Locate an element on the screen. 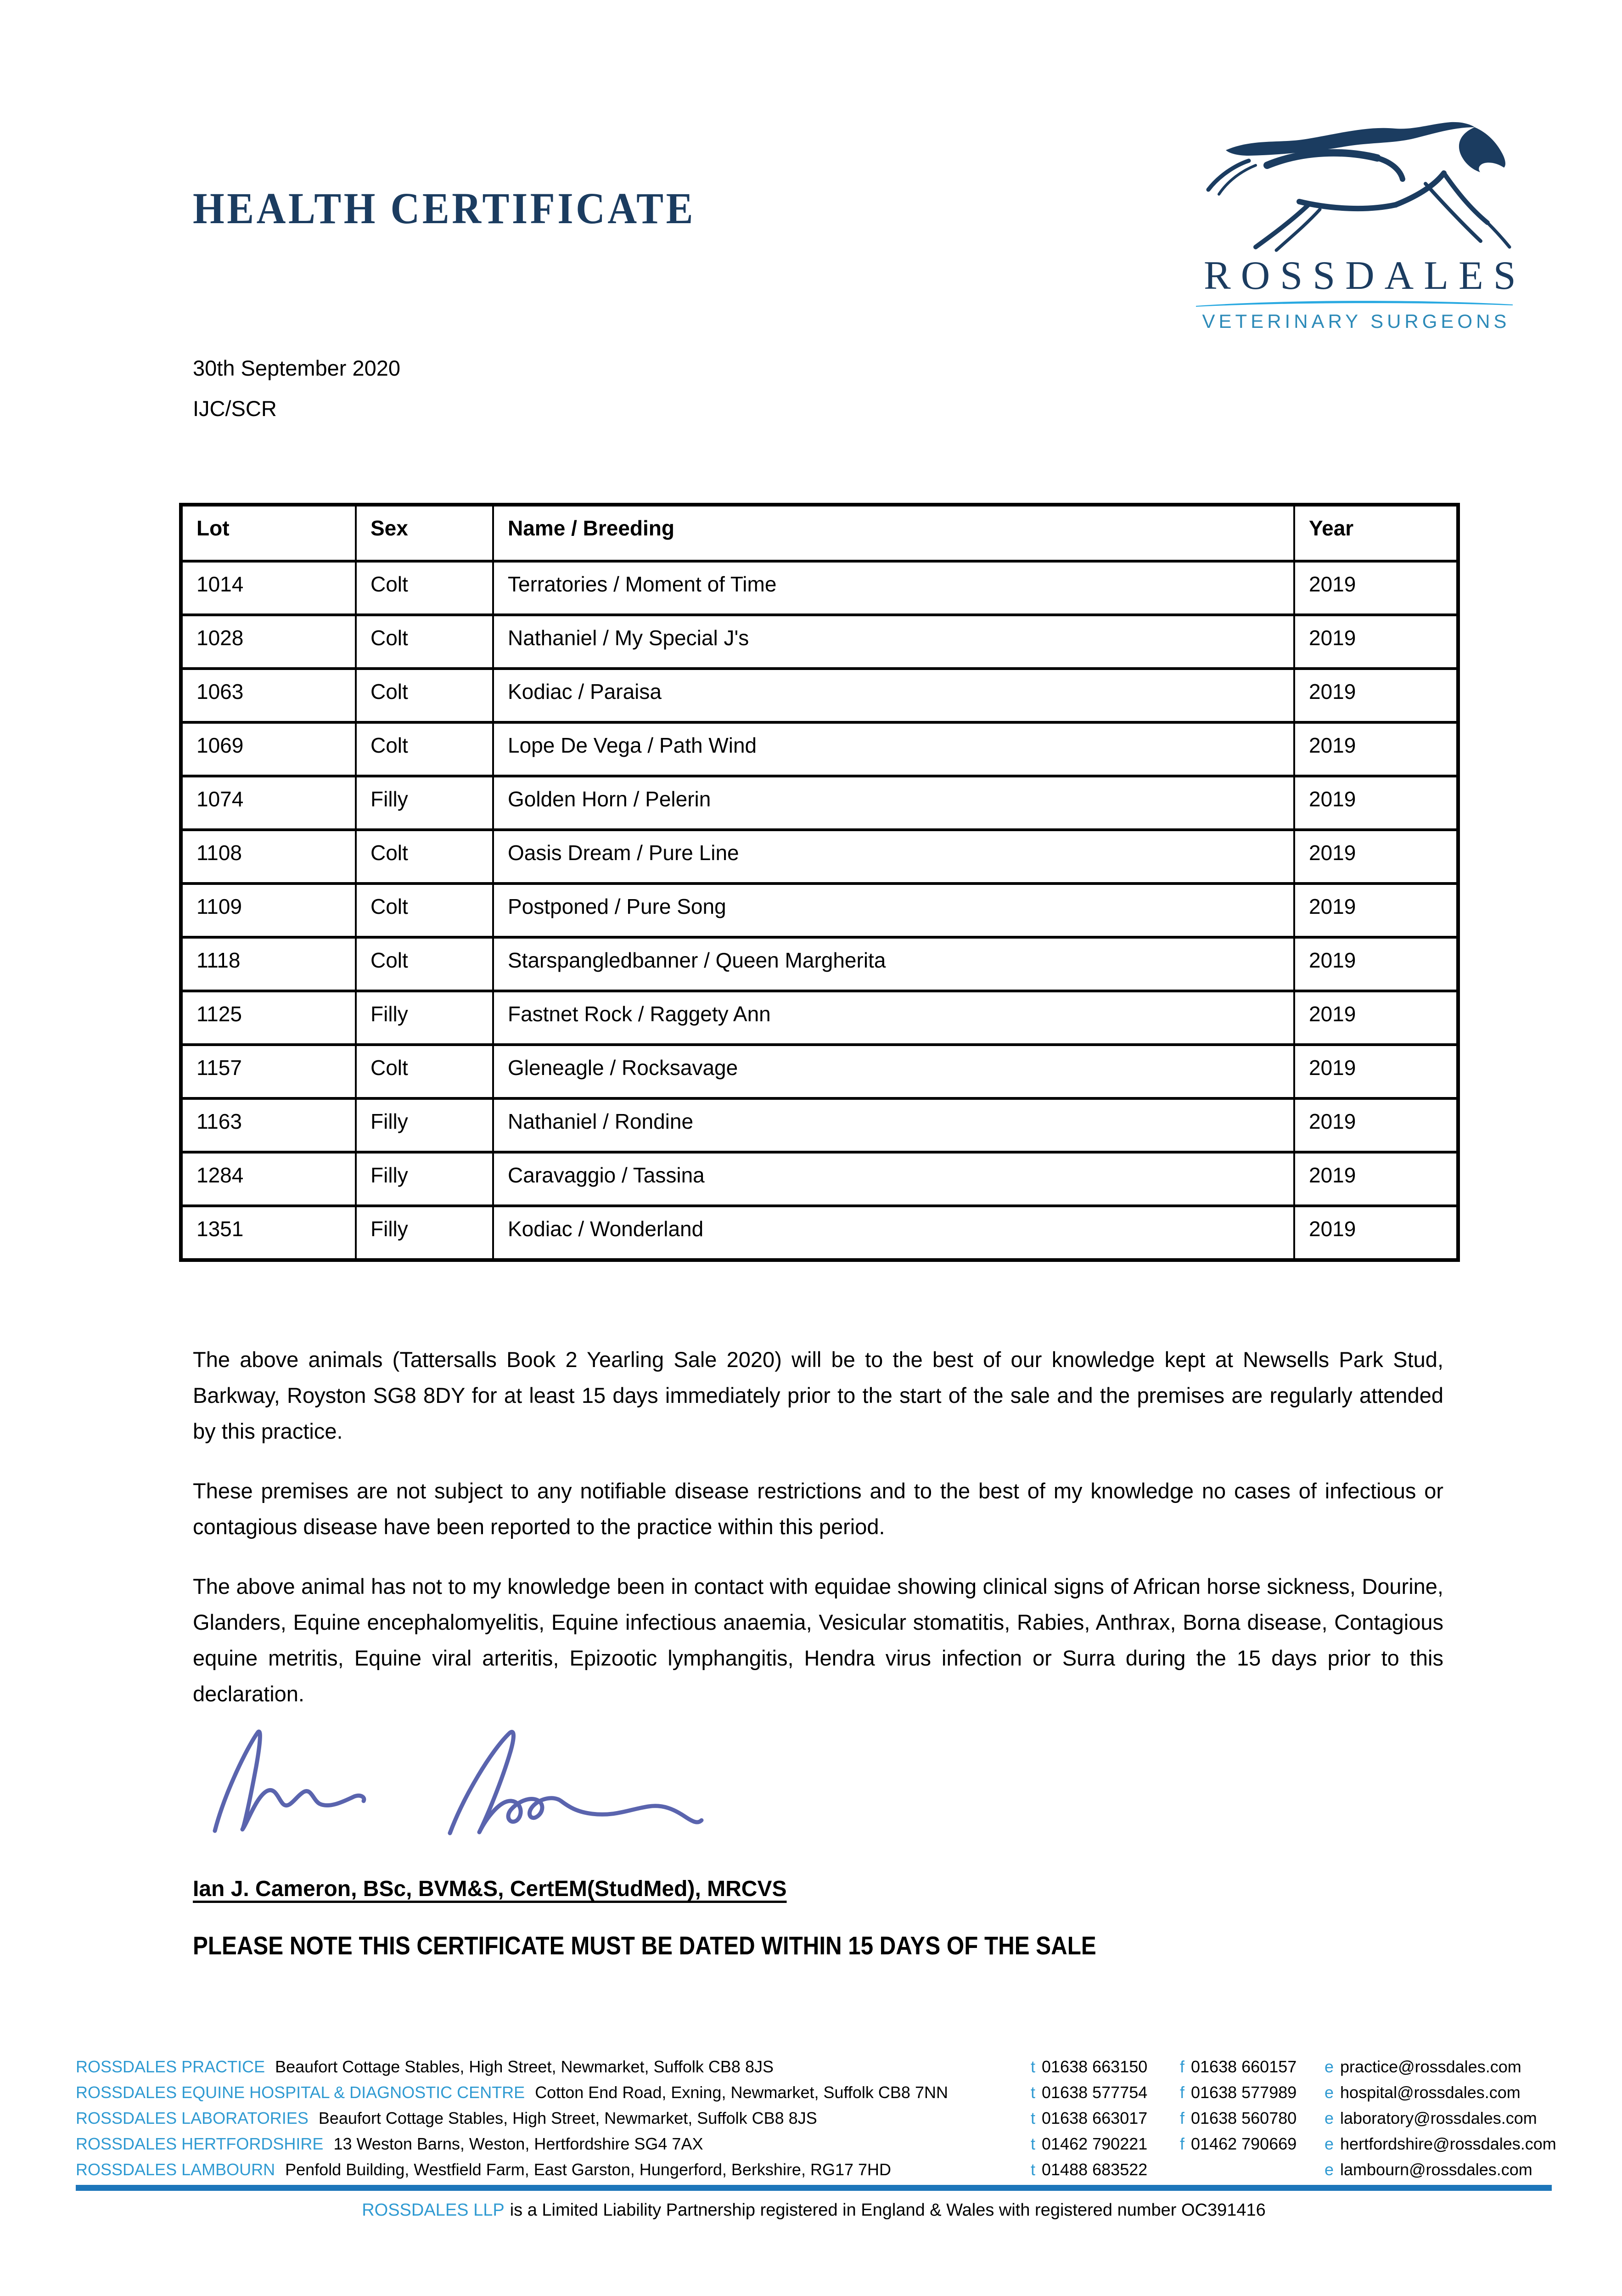 This screenshot has height=2296, width=1622. fax-number-column: f 01638 660157 is located at coordinates (1238, 2067).